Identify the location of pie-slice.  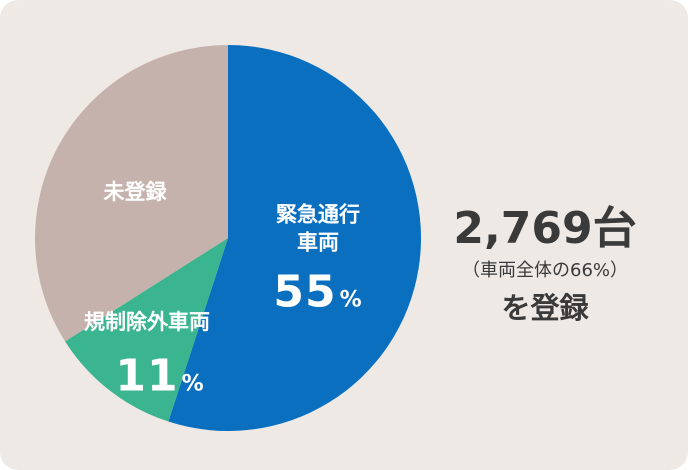
(146, 330).